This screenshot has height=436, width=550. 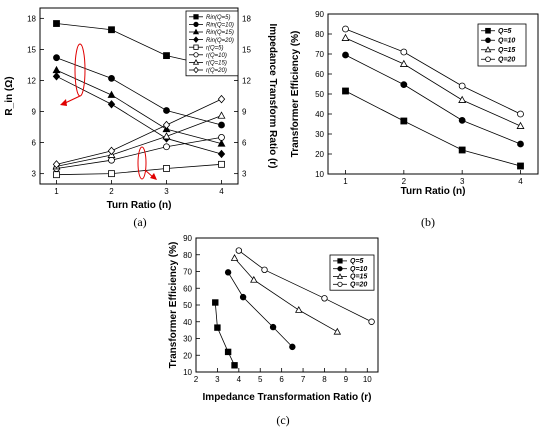 I want to click on y-tick-label: 60, so click(x=187, y=288).